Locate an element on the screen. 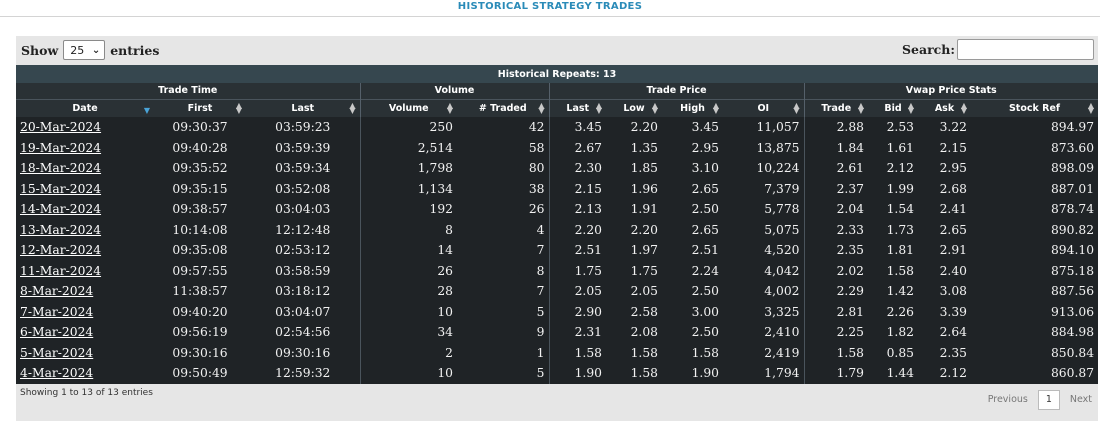  column-header-trade-last: Last ▲ ▼ is located at coordinates (577, 107).